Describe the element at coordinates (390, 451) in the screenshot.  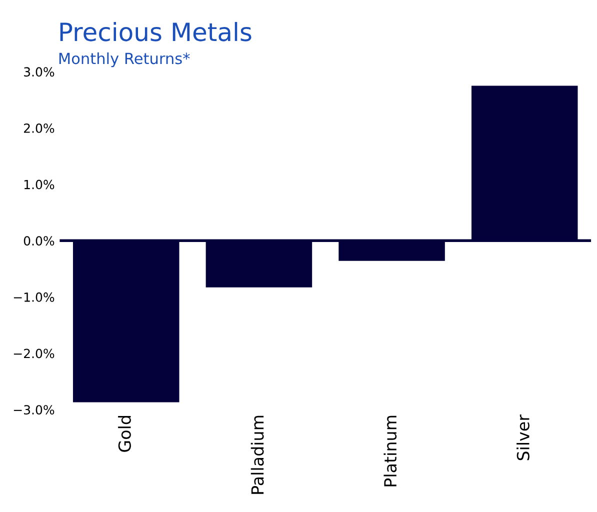
I see `x-tick-label: Platinum` at that location.